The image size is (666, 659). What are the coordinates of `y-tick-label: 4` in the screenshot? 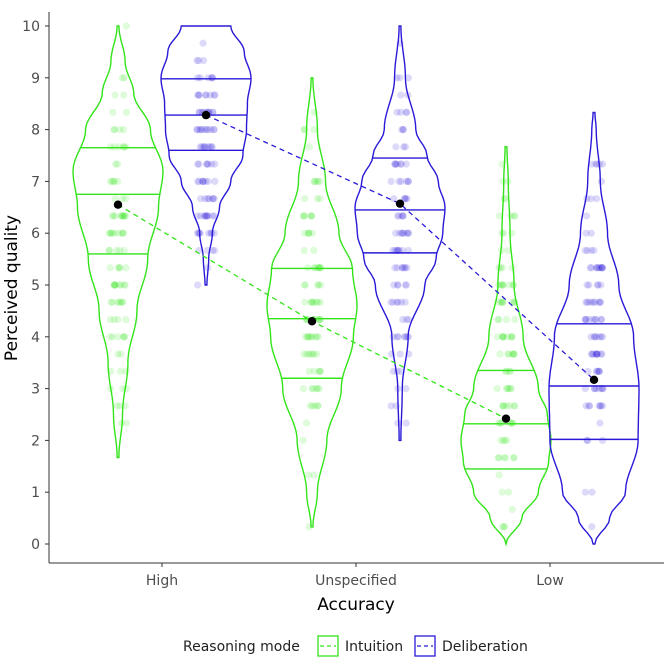 It's located at (35, 338).